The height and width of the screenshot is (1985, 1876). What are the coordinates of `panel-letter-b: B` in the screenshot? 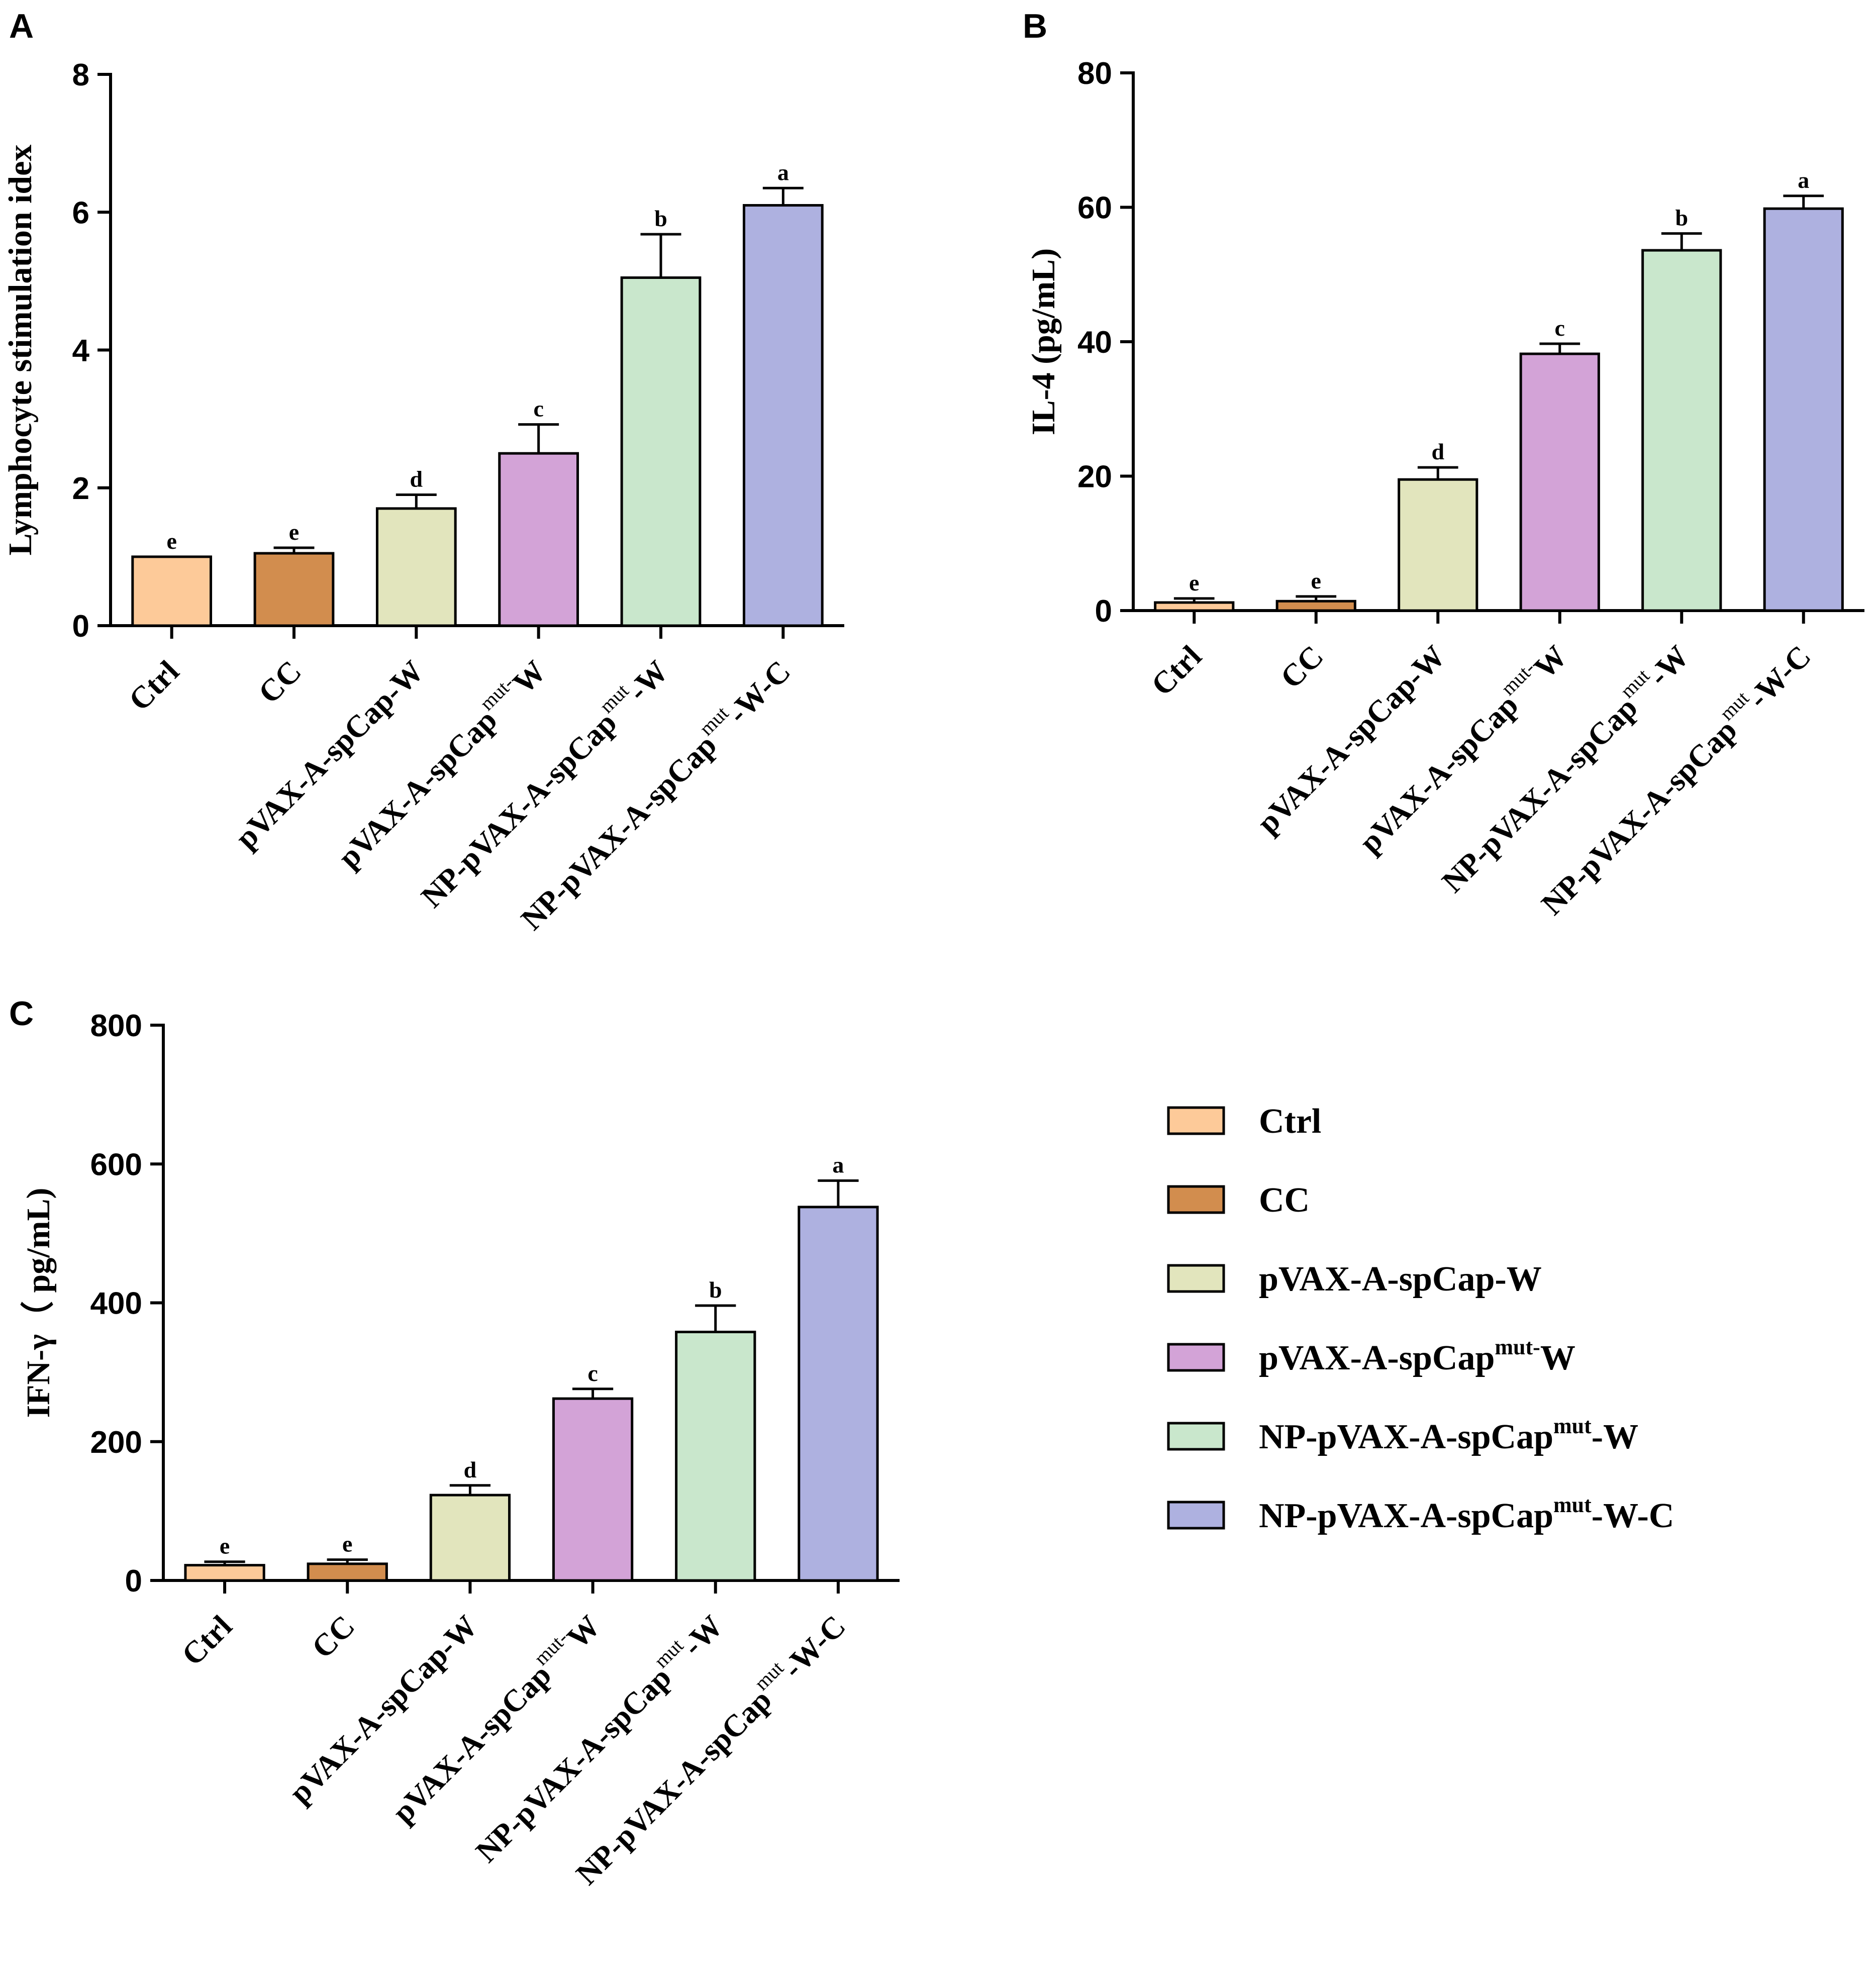 It's located at (1035, 26).